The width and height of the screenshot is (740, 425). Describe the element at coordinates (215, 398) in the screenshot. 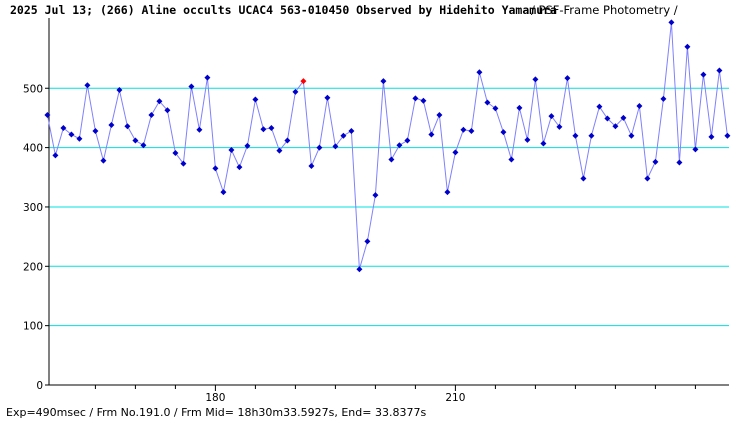

I see `x-tick-label: 180` at that location.